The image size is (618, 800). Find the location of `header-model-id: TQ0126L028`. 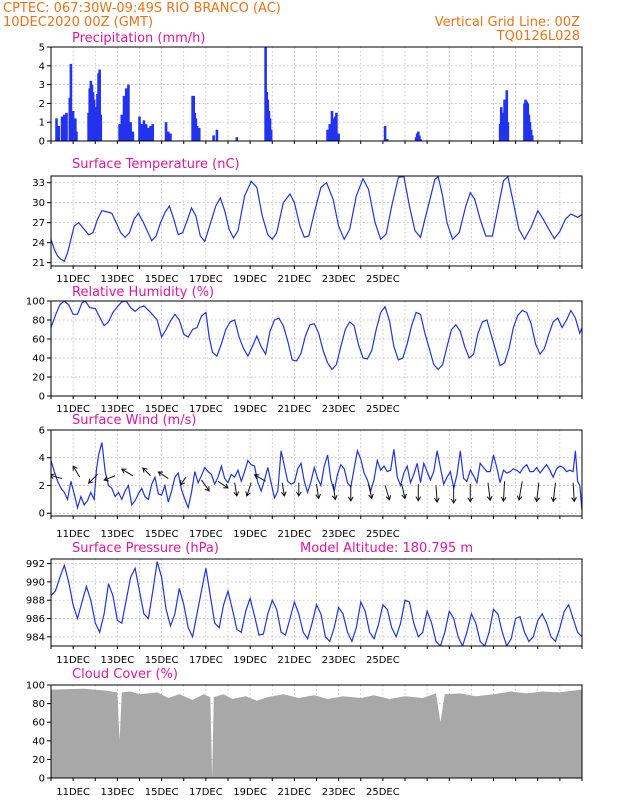

header-model-id: TQ0126L028 is located at coordinates (538, 36).